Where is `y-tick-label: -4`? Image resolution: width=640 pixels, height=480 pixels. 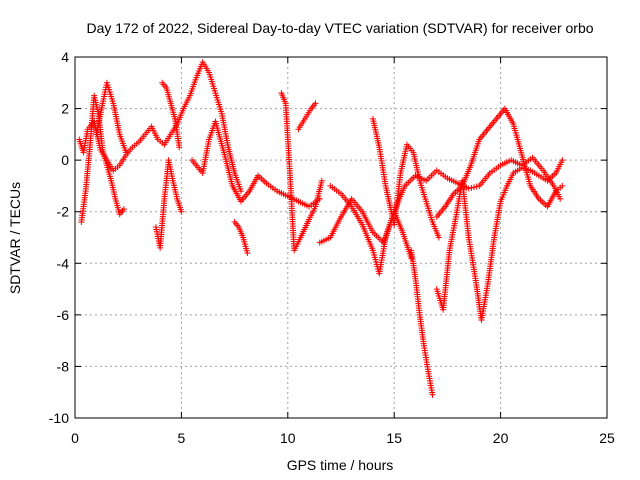
y-tick-label: -4 is located at coordinates (63, 263).